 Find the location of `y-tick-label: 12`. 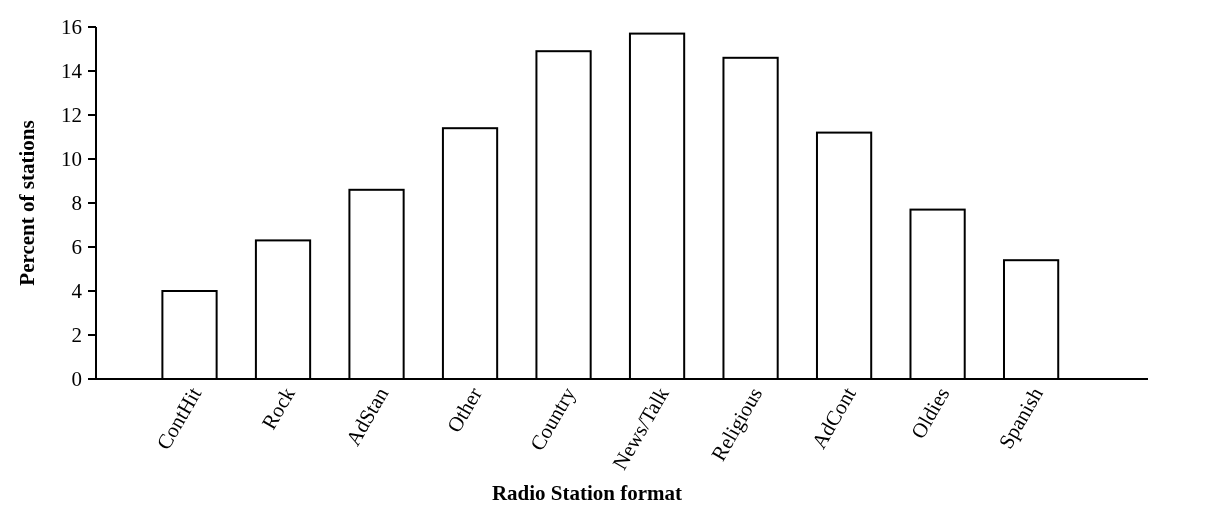

y-tick-label: 12 is located at coordinates (71, 115).